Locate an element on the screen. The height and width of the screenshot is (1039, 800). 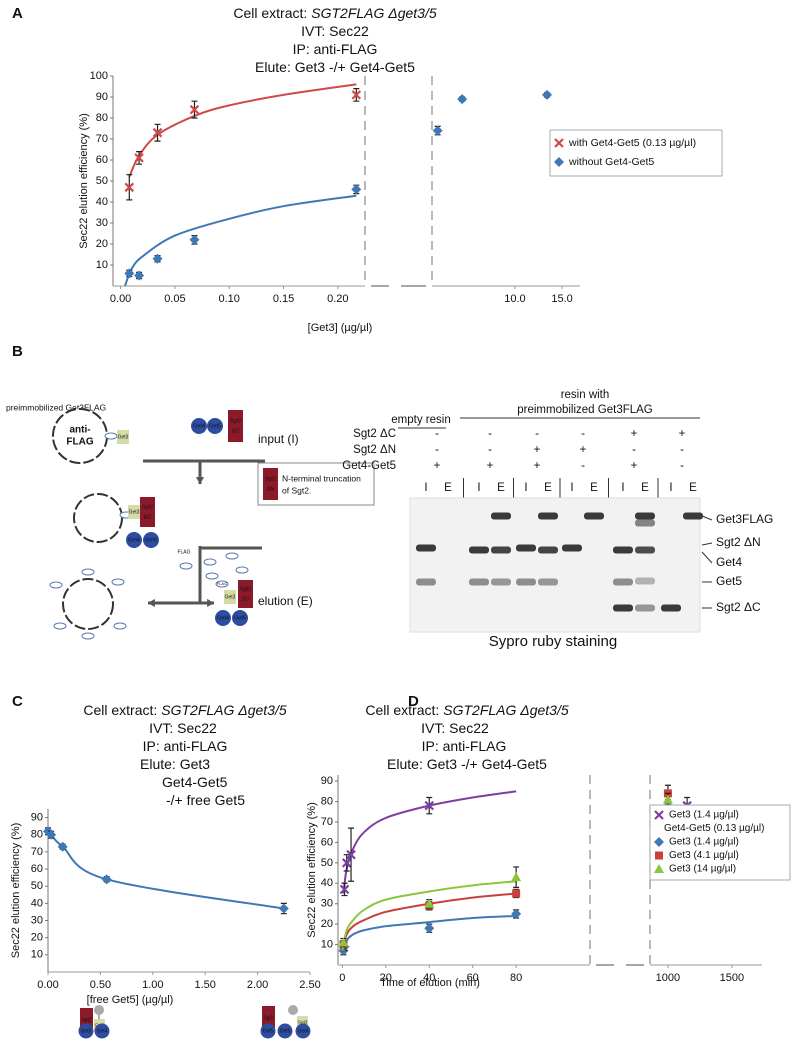
title-part: Get4-Get5 is located at coordinates (195, 782).